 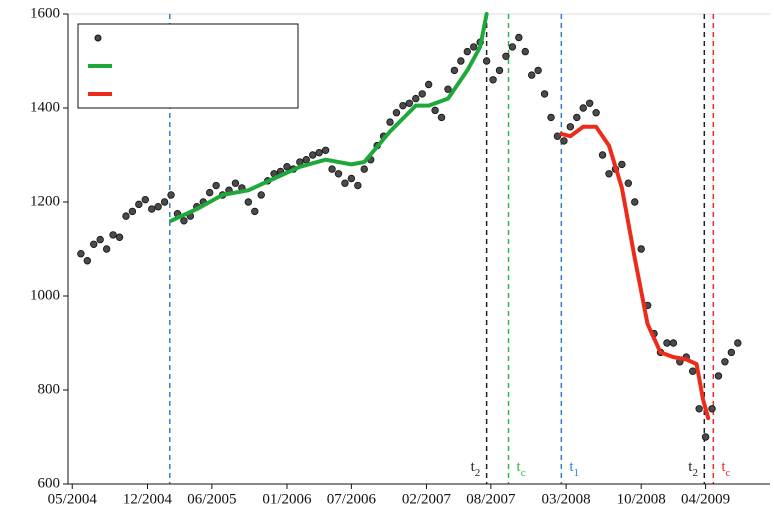 I want to click on x-tick-label: 04/2009, so click(x=705, y=499).